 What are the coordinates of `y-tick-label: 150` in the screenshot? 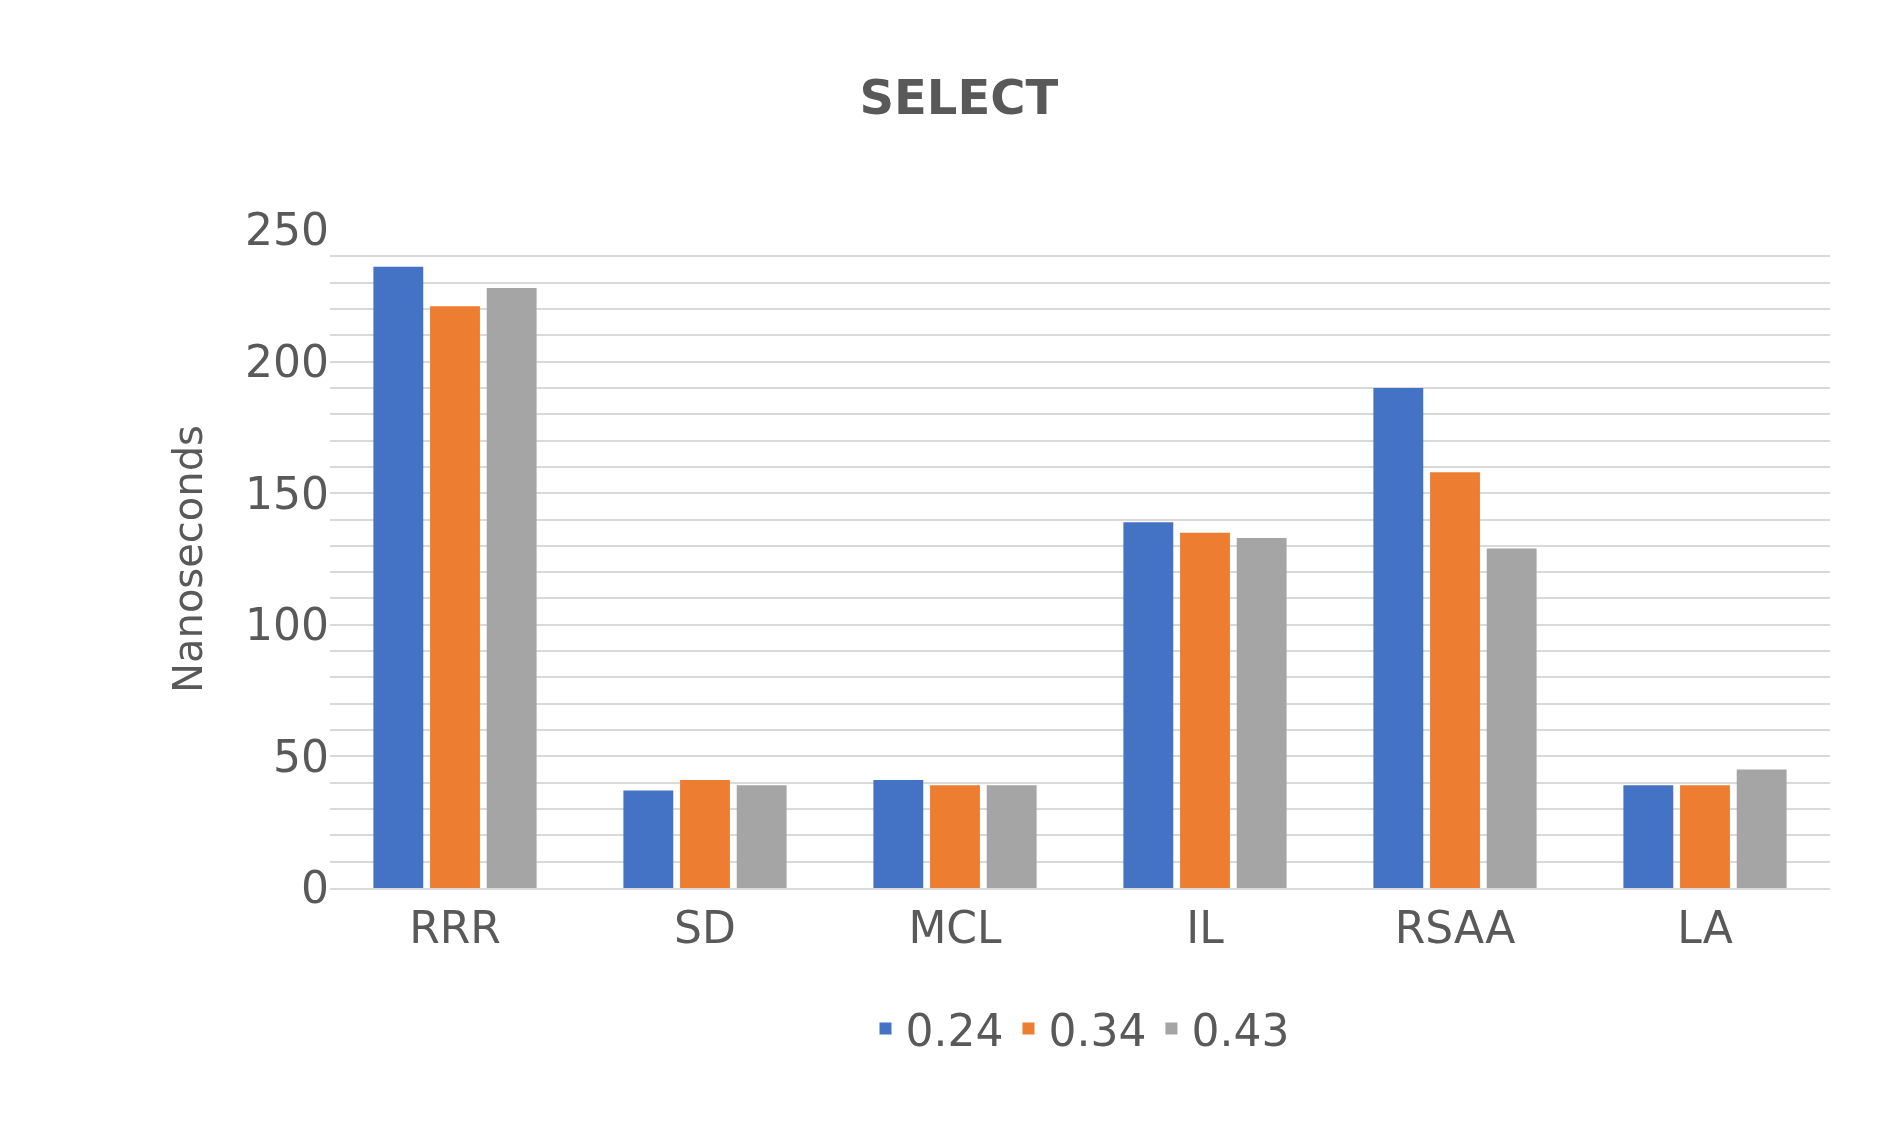 It's located at (287, 493).